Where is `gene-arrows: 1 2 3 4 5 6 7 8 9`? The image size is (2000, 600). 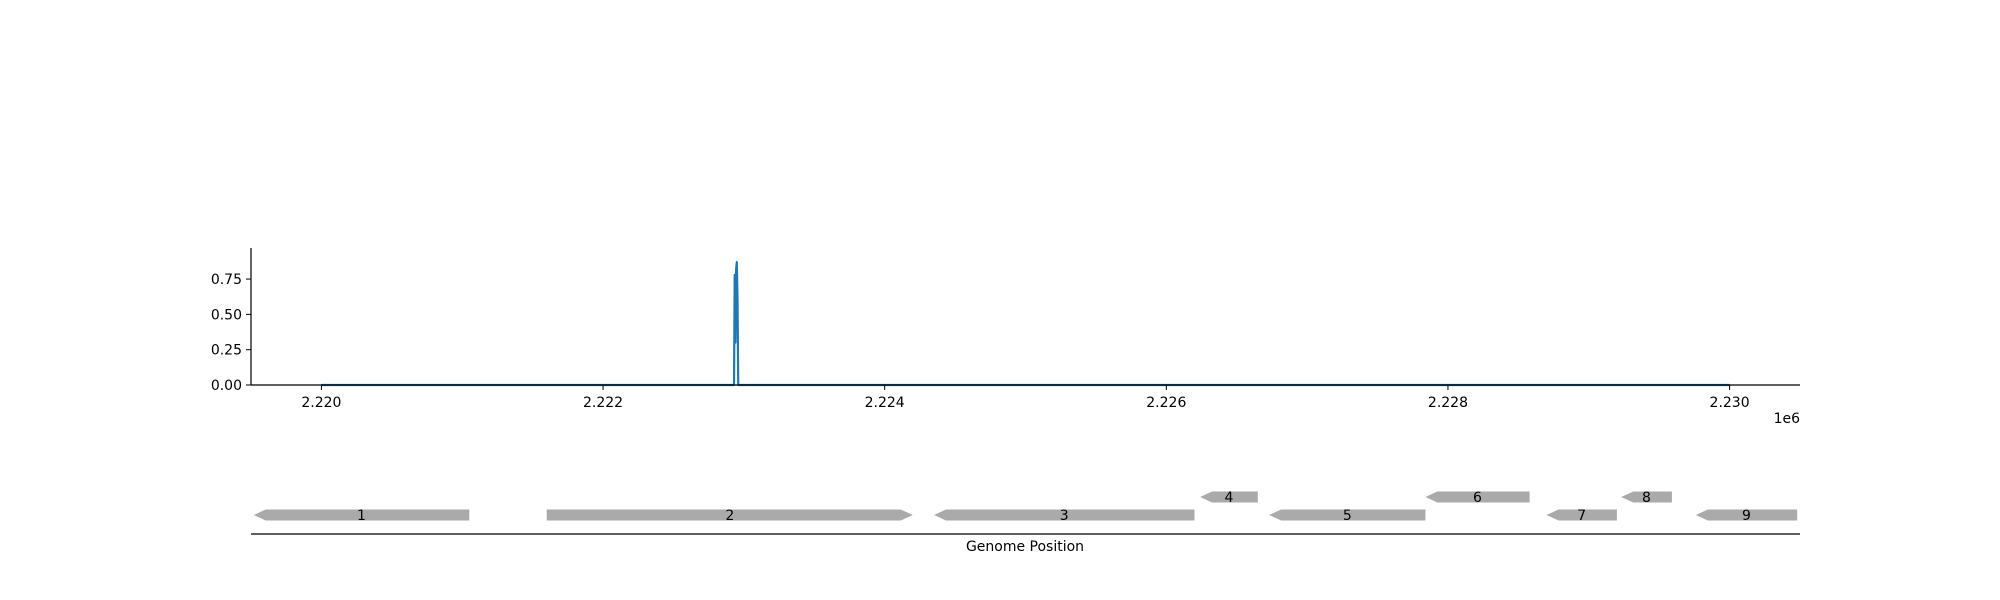 gene-arrows: 1 2 3 4 5 6 7 8 9 is located at coordinates (1025, 507).